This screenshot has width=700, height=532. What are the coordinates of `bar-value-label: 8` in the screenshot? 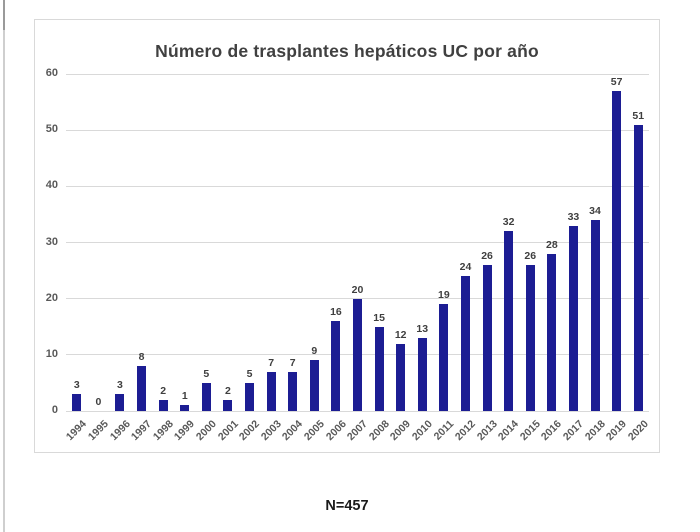 It's located at (141, 357).